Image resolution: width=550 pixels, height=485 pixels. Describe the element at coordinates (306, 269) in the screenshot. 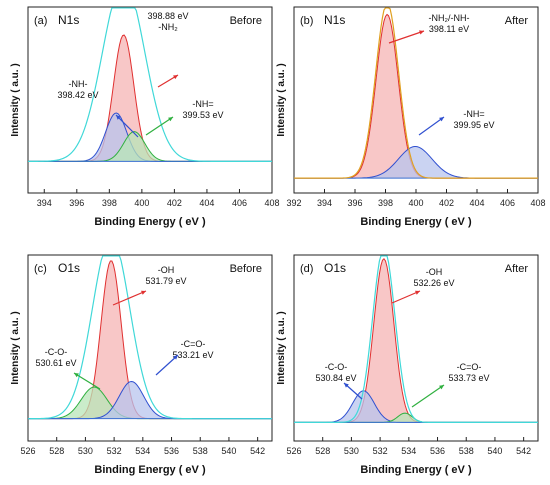

I see `panel-label: (d)` at that location.